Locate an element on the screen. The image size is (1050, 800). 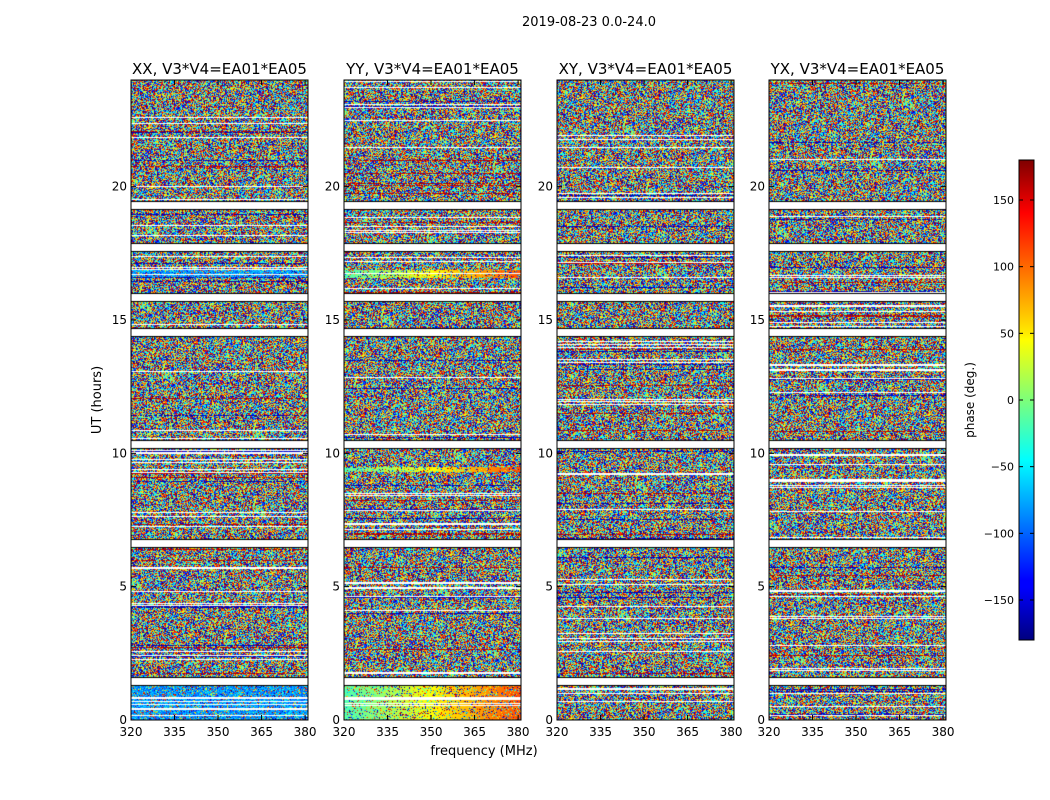
figure-suptitle: 2019-08-23 0.0-24.0 is located at coordinates (589, 22).